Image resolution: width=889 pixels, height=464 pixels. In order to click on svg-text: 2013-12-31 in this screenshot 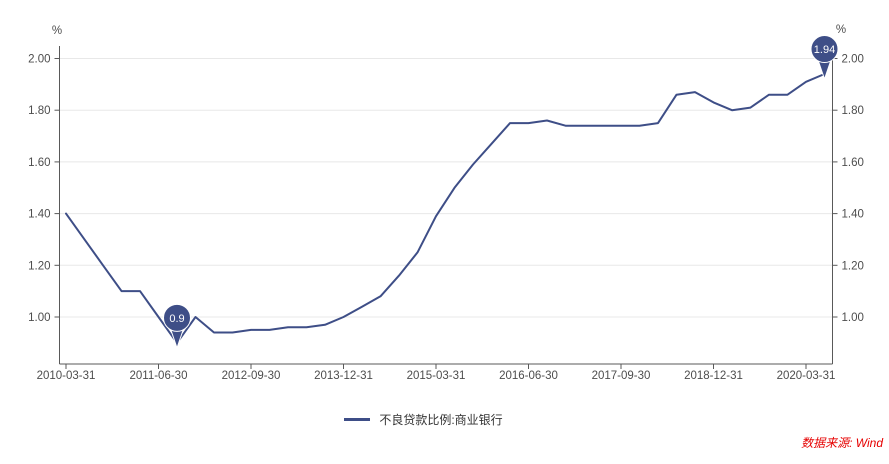, I will do `click(343, 376)`.